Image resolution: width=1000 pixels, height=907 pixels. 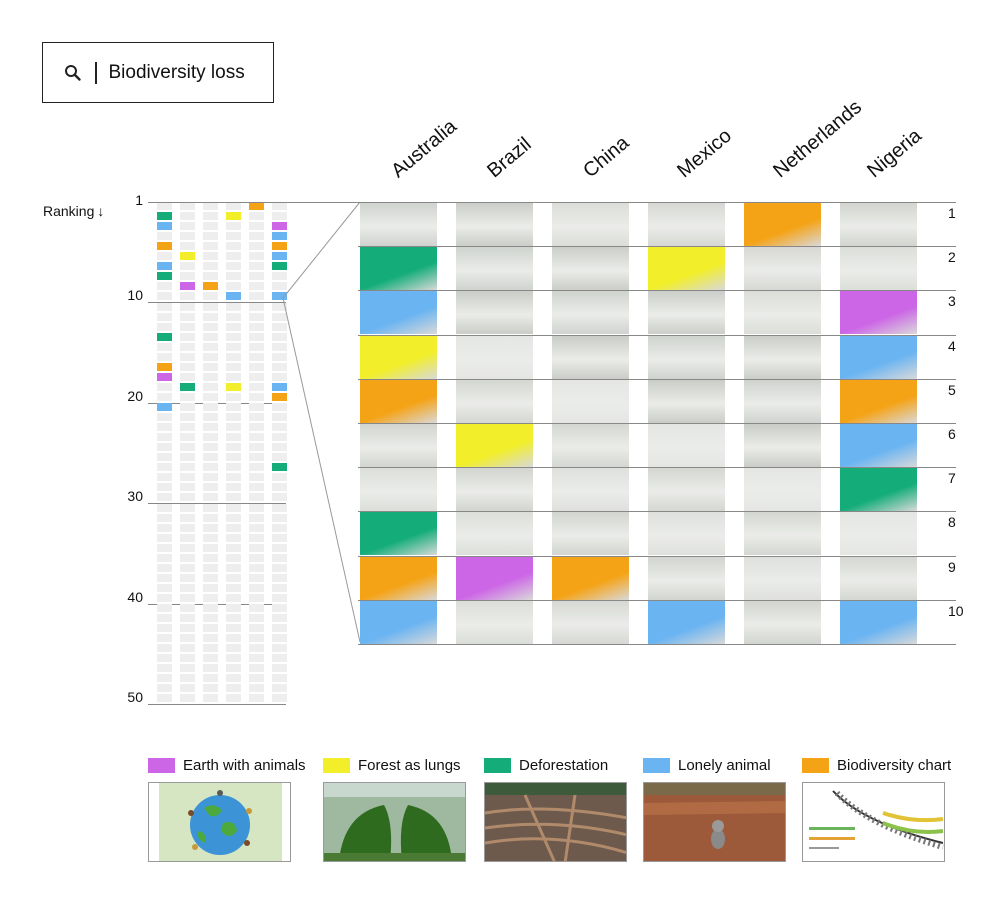 What do you see at coordinates (227, 765) in the screenshot?
I see `legend-item-earth: Earth with animals` at bounding box center [227, 765].